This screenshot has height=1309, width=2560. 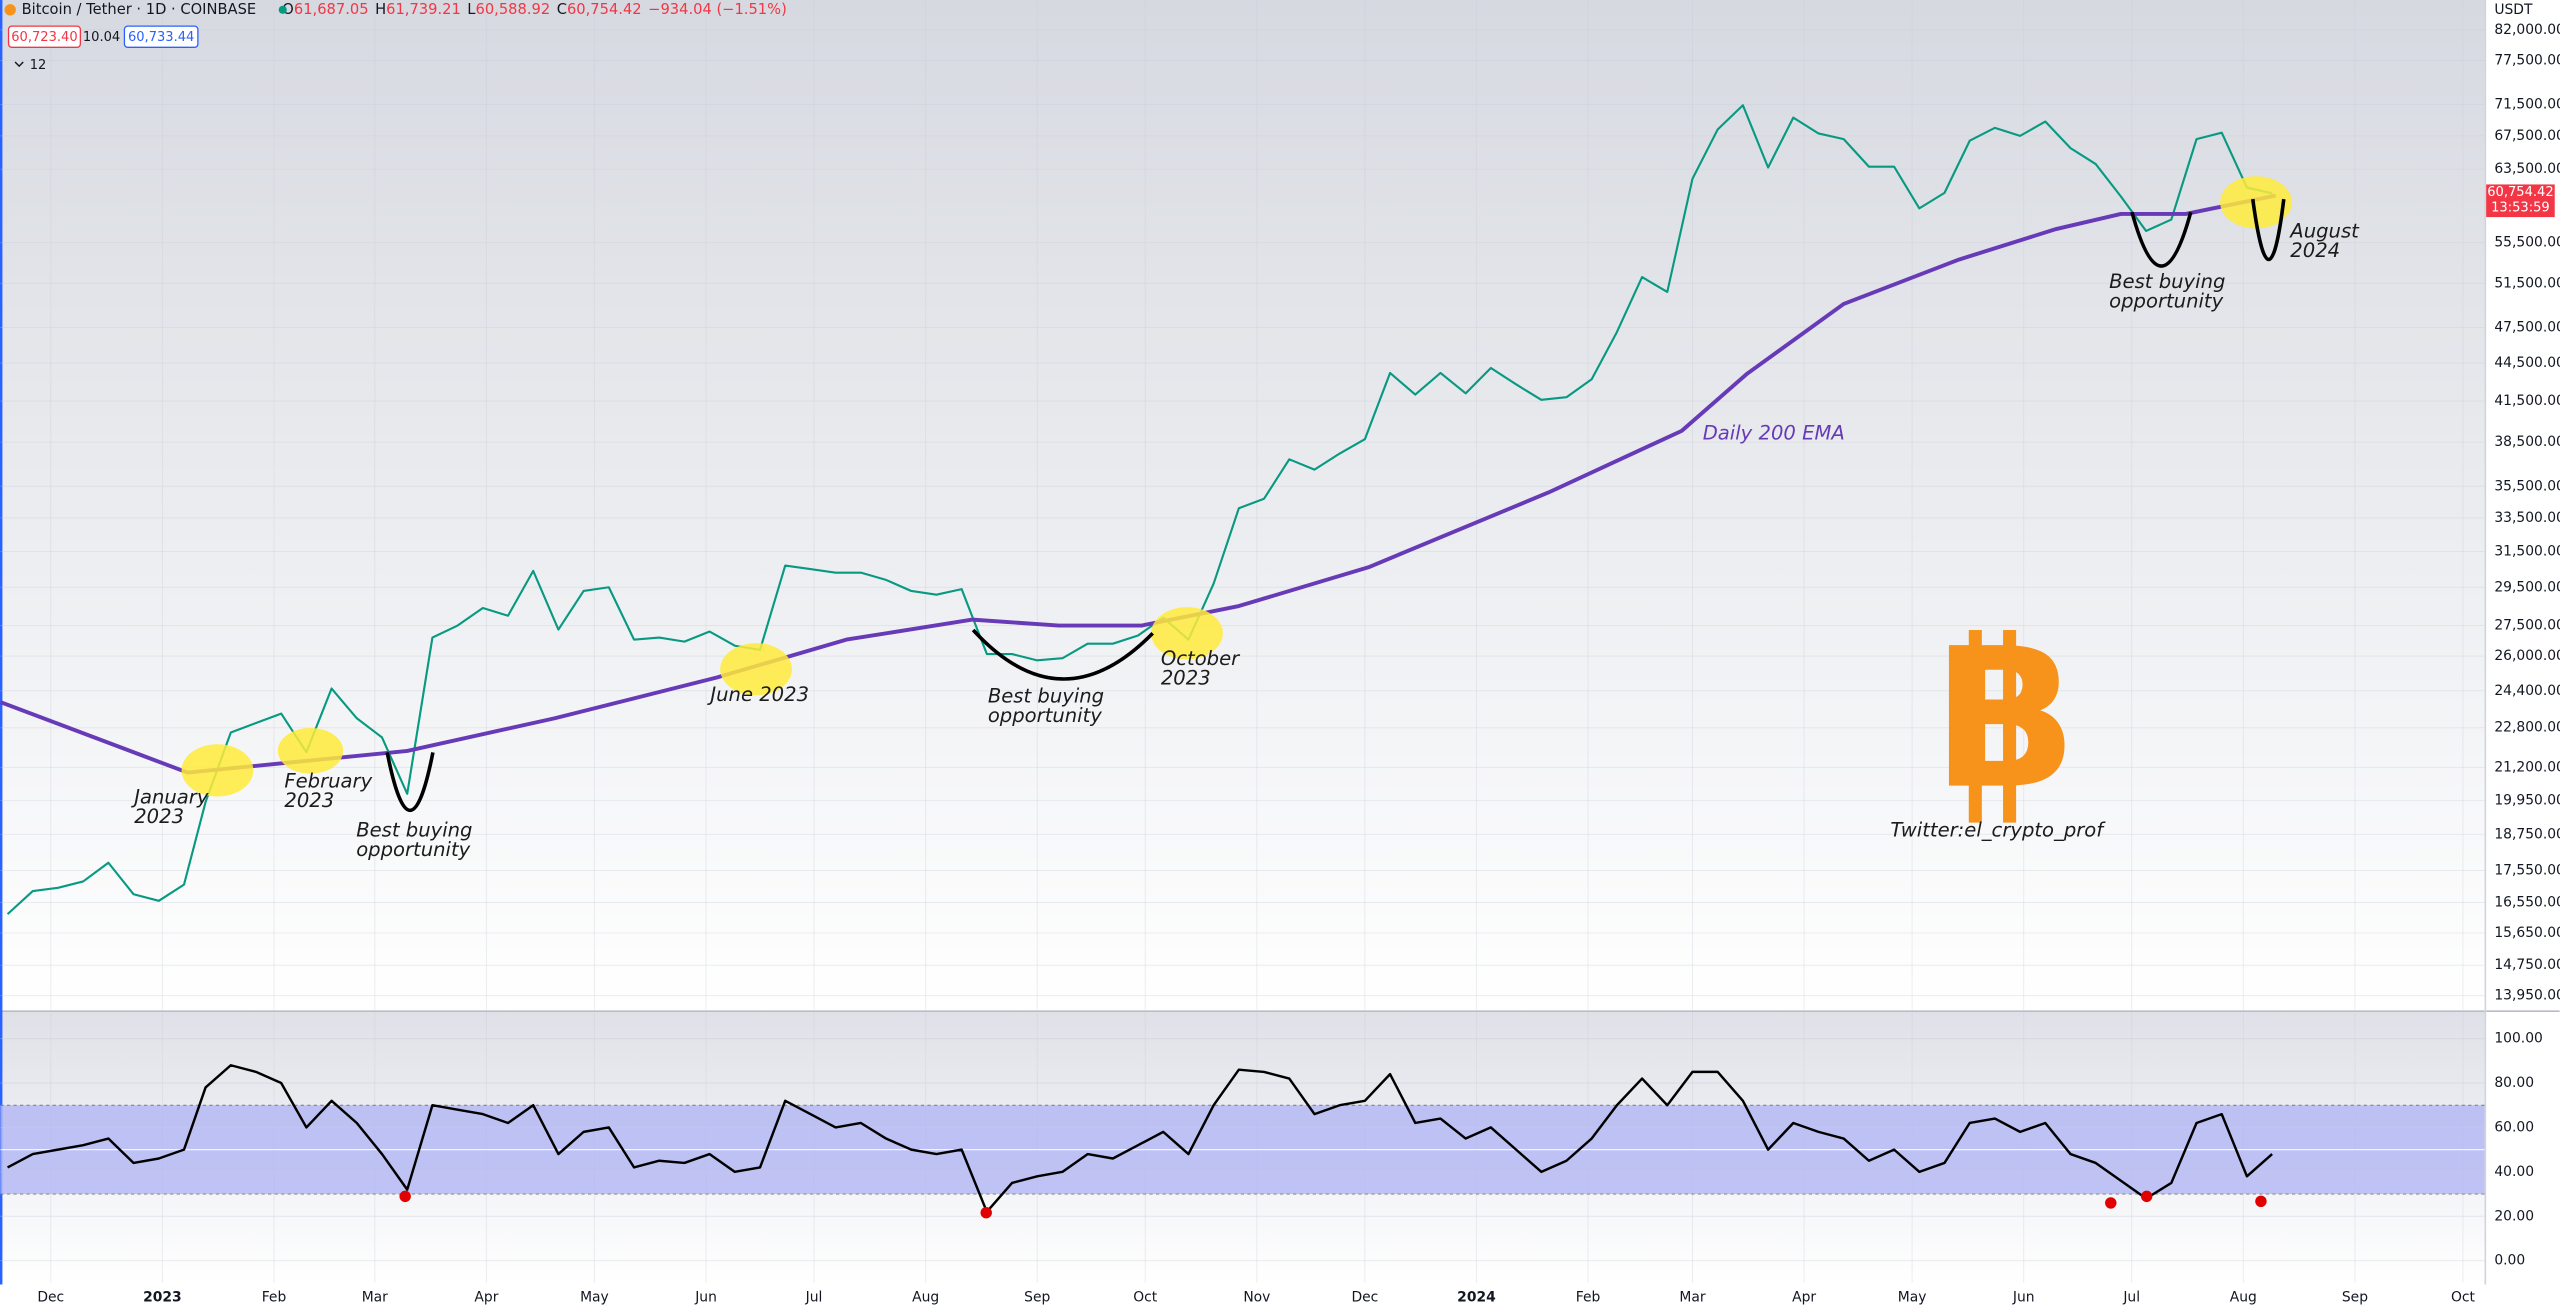 What do you see at coordinates (2527, 328) in the screenshot?
I see `y-tick-label: 47,500.00` at bounding box center [2527, 328].